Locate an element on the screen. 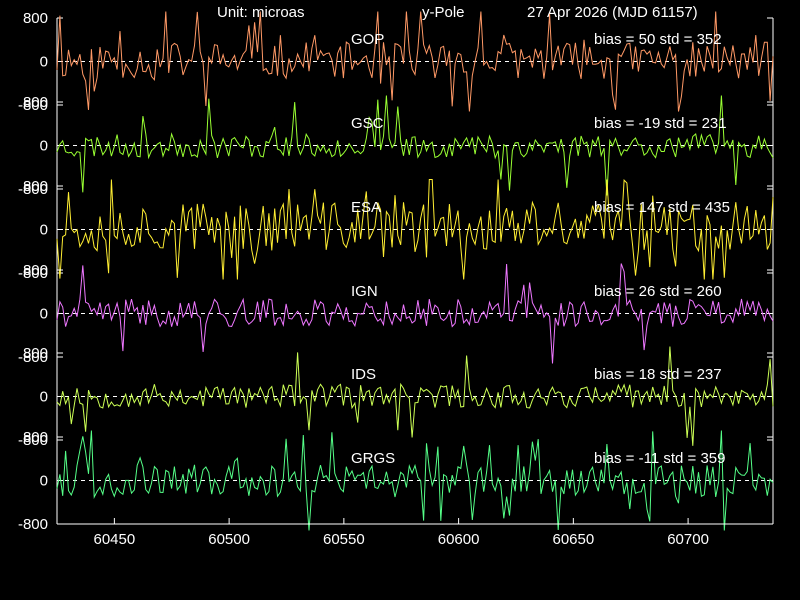  panel-stats: bias = 50 std = 352 is located at coordinates (658, 39).